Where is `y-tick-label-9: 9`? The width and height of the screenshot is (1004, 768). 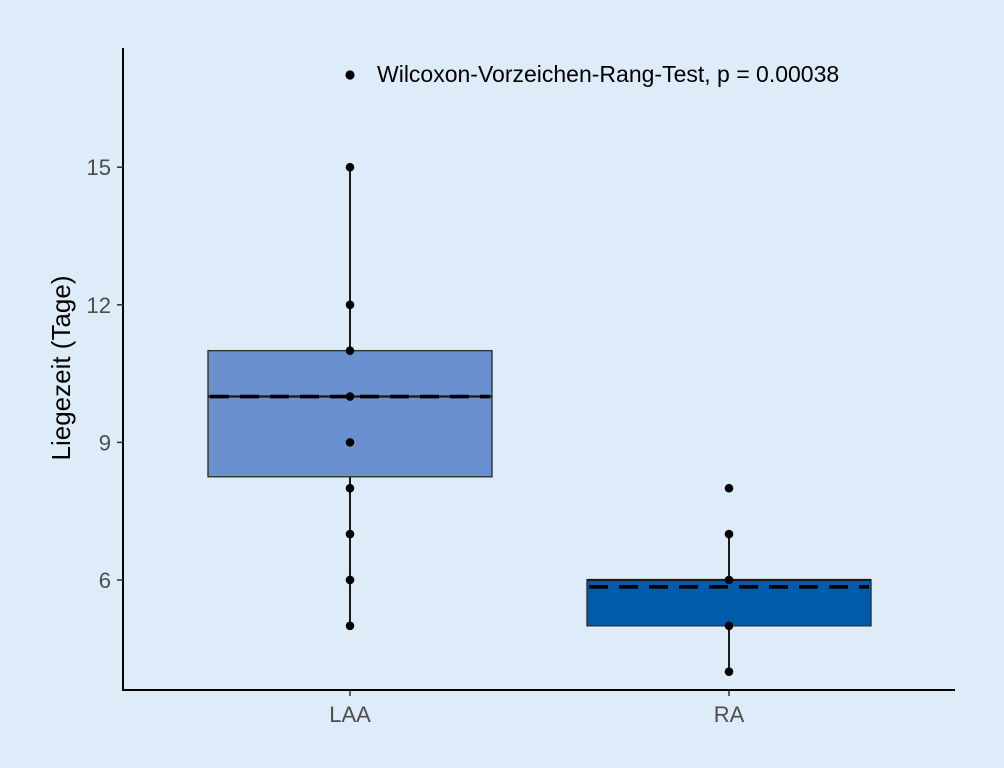 y-tick-label-9: 9 is located at coordinates (105, 442).